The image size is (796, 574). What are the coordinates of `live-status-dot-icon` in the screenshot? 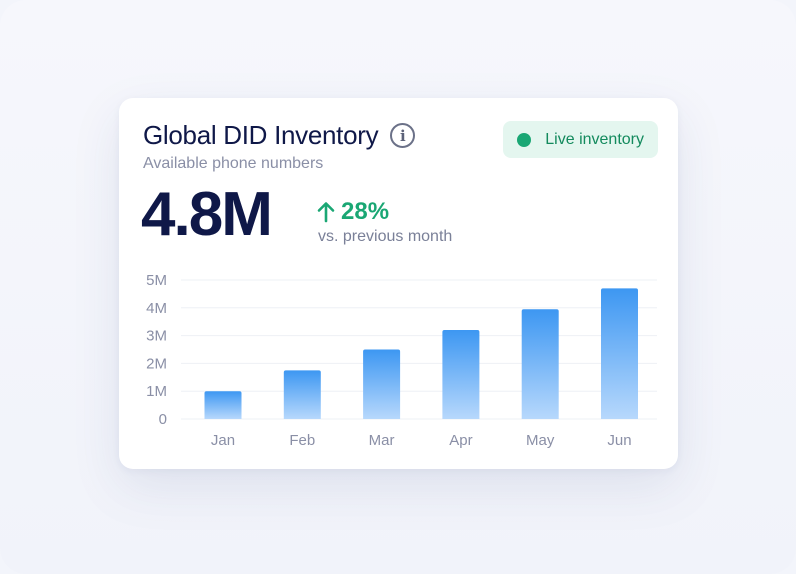 It's located at (524, 139).